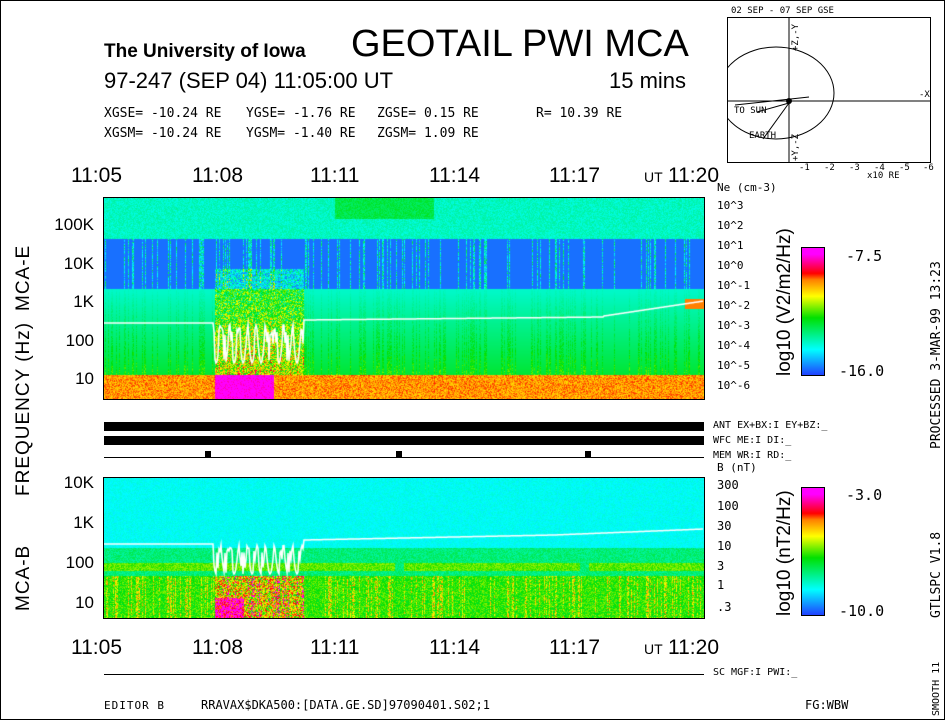 The width and height of the screenshot is (945, 720). I want to click on wfc-status: WFC ME:I DI:_, so click(752, 440).